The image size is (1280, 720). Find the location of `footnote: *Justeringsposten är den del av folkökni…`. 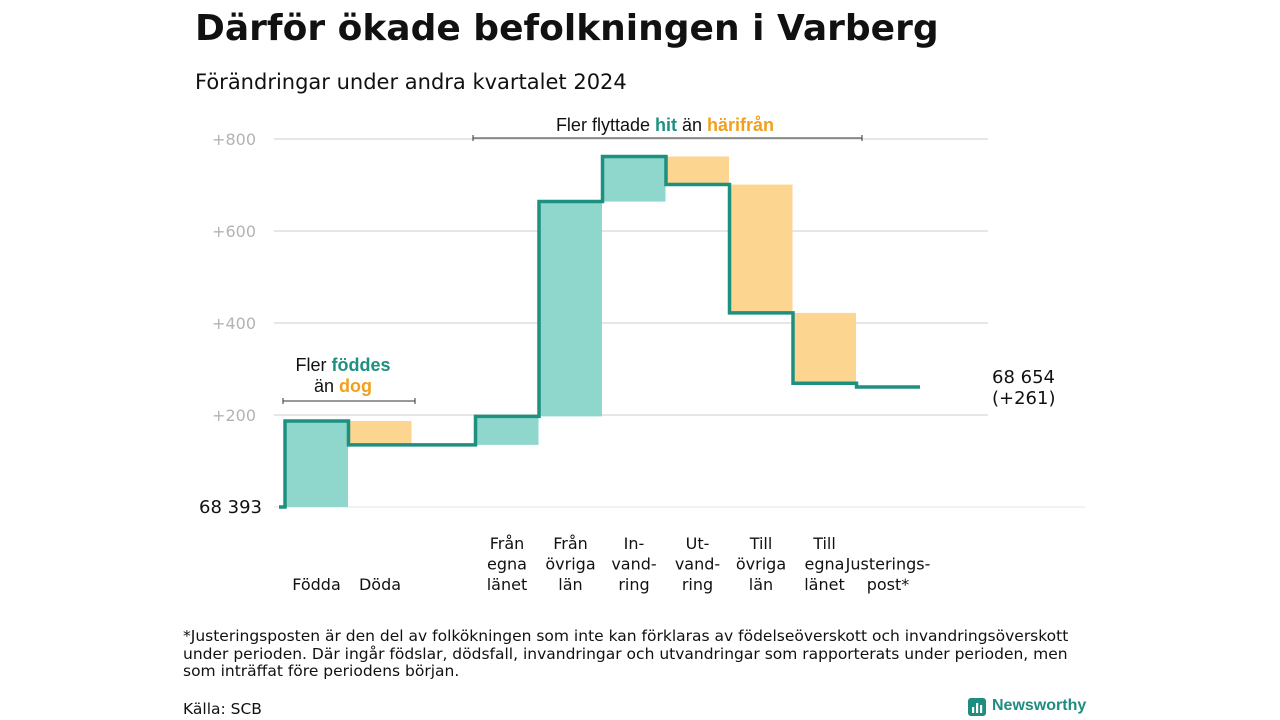

footnote: *Justeringsposten är den del av folkökni… is located at coordinates (626, 653).